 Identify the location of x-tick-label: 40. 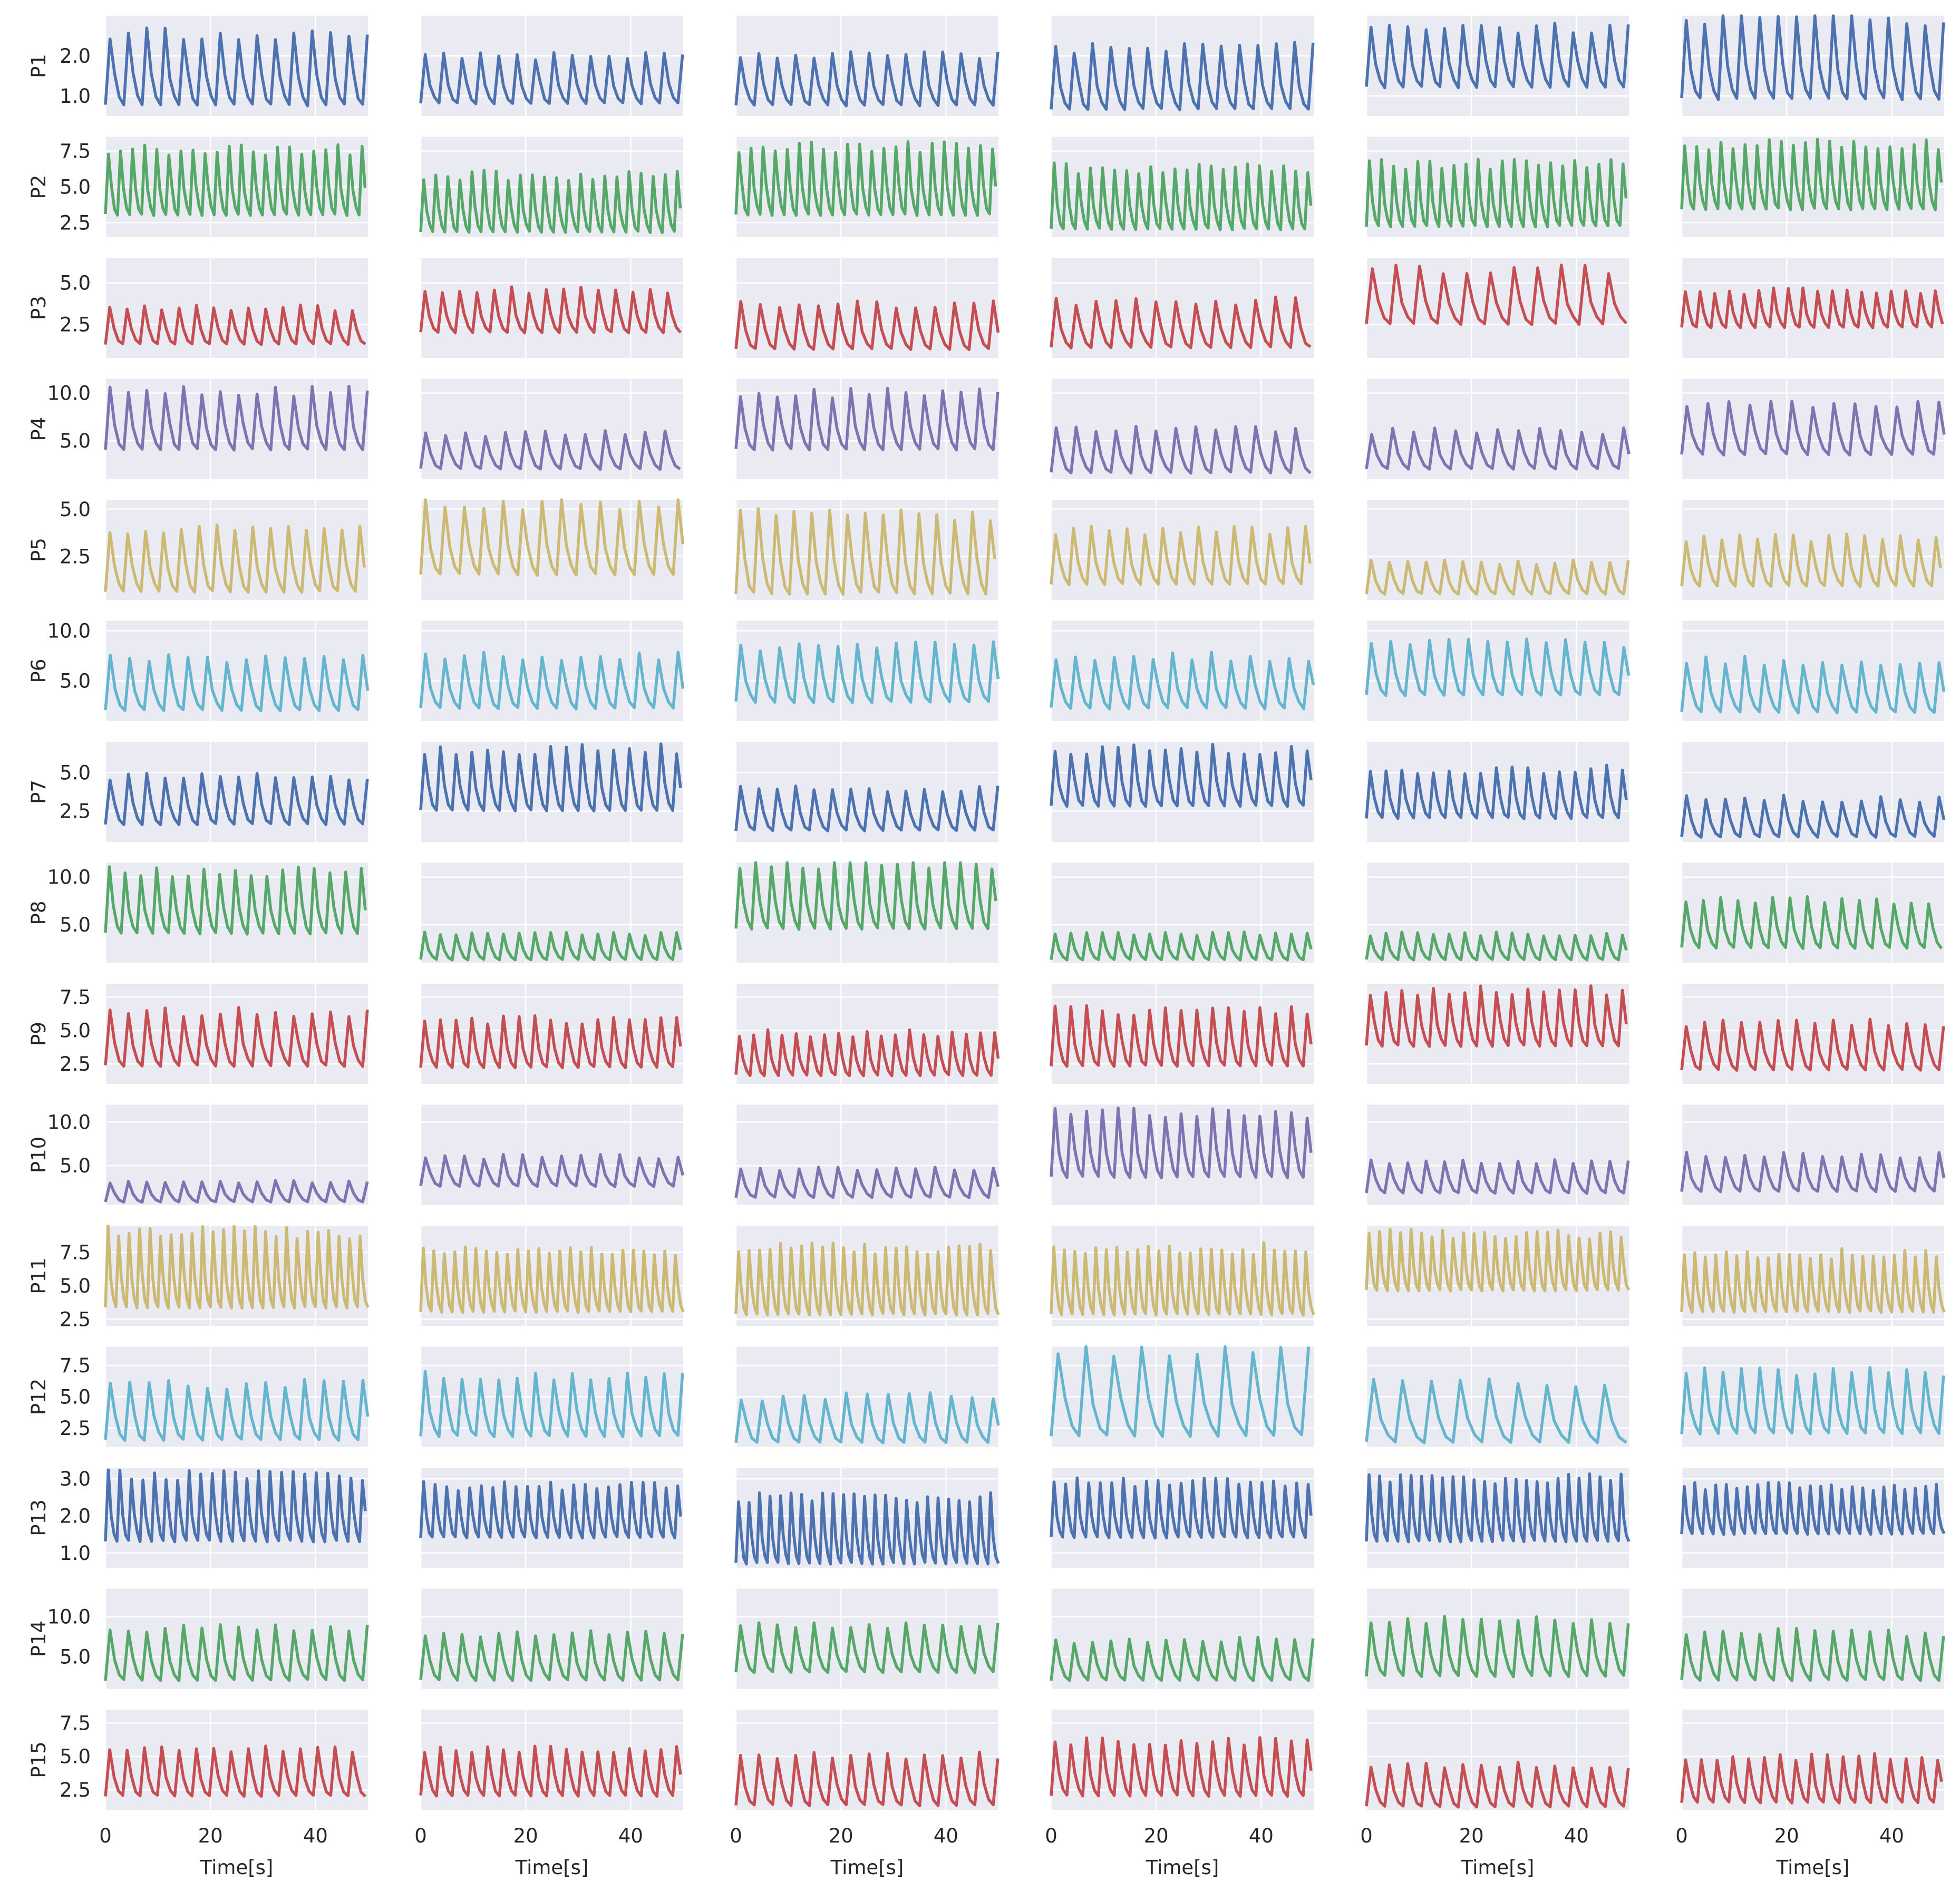
(1261, 1836).